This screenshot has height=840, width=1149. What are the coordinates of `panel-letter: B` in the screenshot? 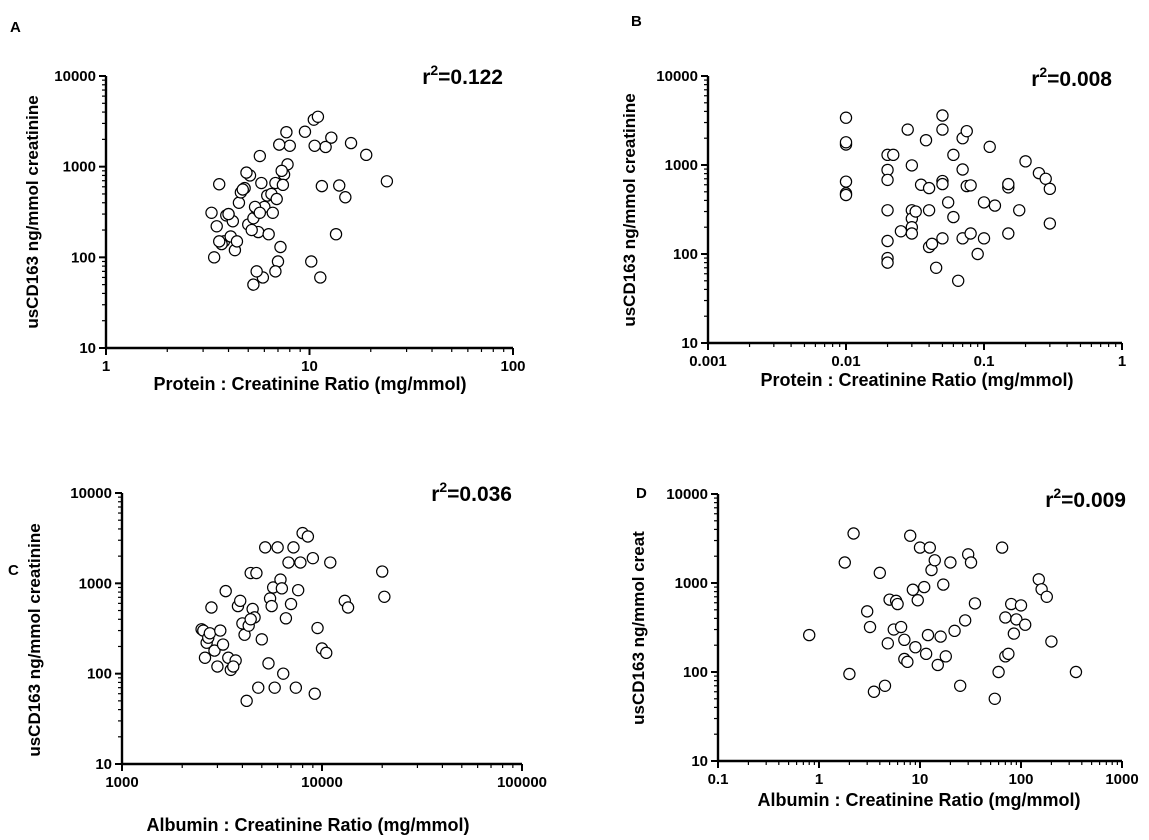 It's located at (636, 21).